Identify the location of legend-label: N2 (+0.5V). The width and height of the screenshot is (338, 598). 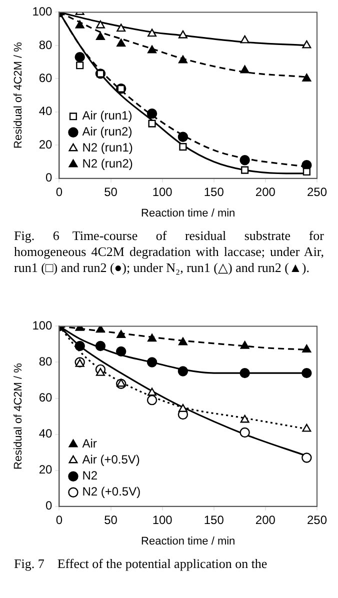
(111, 491).